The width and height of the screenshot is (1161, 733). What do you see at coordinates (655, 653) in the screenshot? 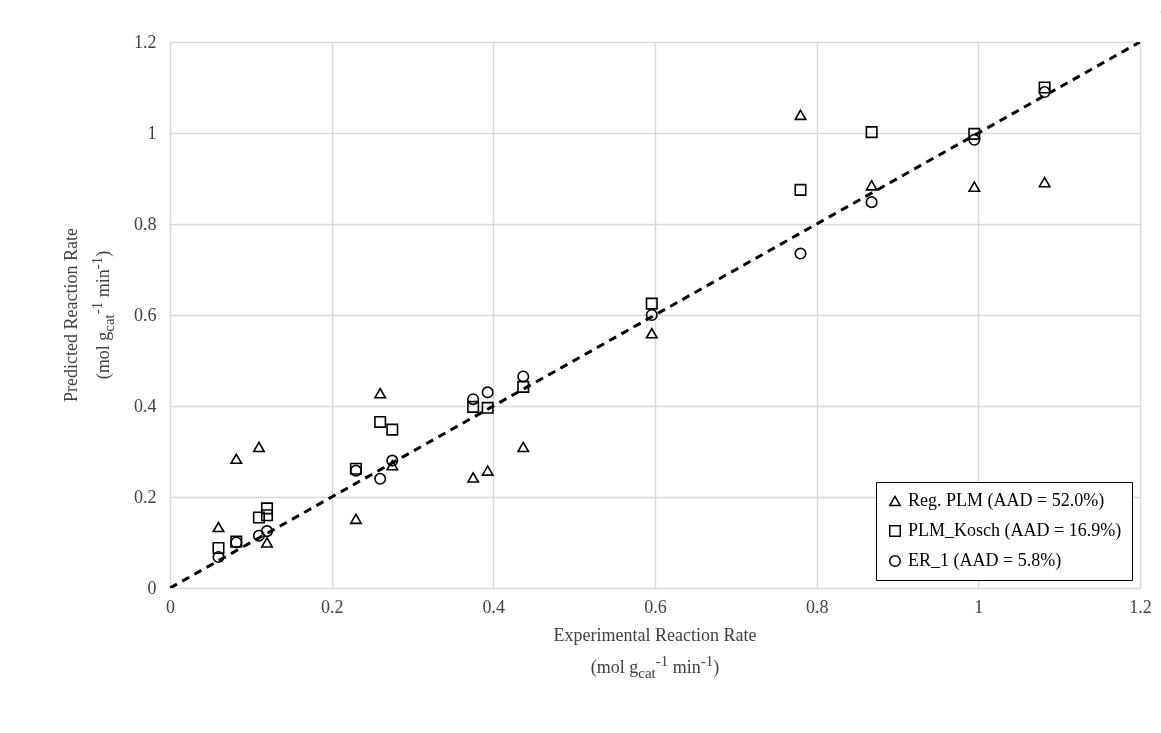
I see `x-axis-title: Experimental Reaction Rate (mol g$_{cat}$$^{-1}$ min$^{-1}$)` at bounding box center [655, 653].